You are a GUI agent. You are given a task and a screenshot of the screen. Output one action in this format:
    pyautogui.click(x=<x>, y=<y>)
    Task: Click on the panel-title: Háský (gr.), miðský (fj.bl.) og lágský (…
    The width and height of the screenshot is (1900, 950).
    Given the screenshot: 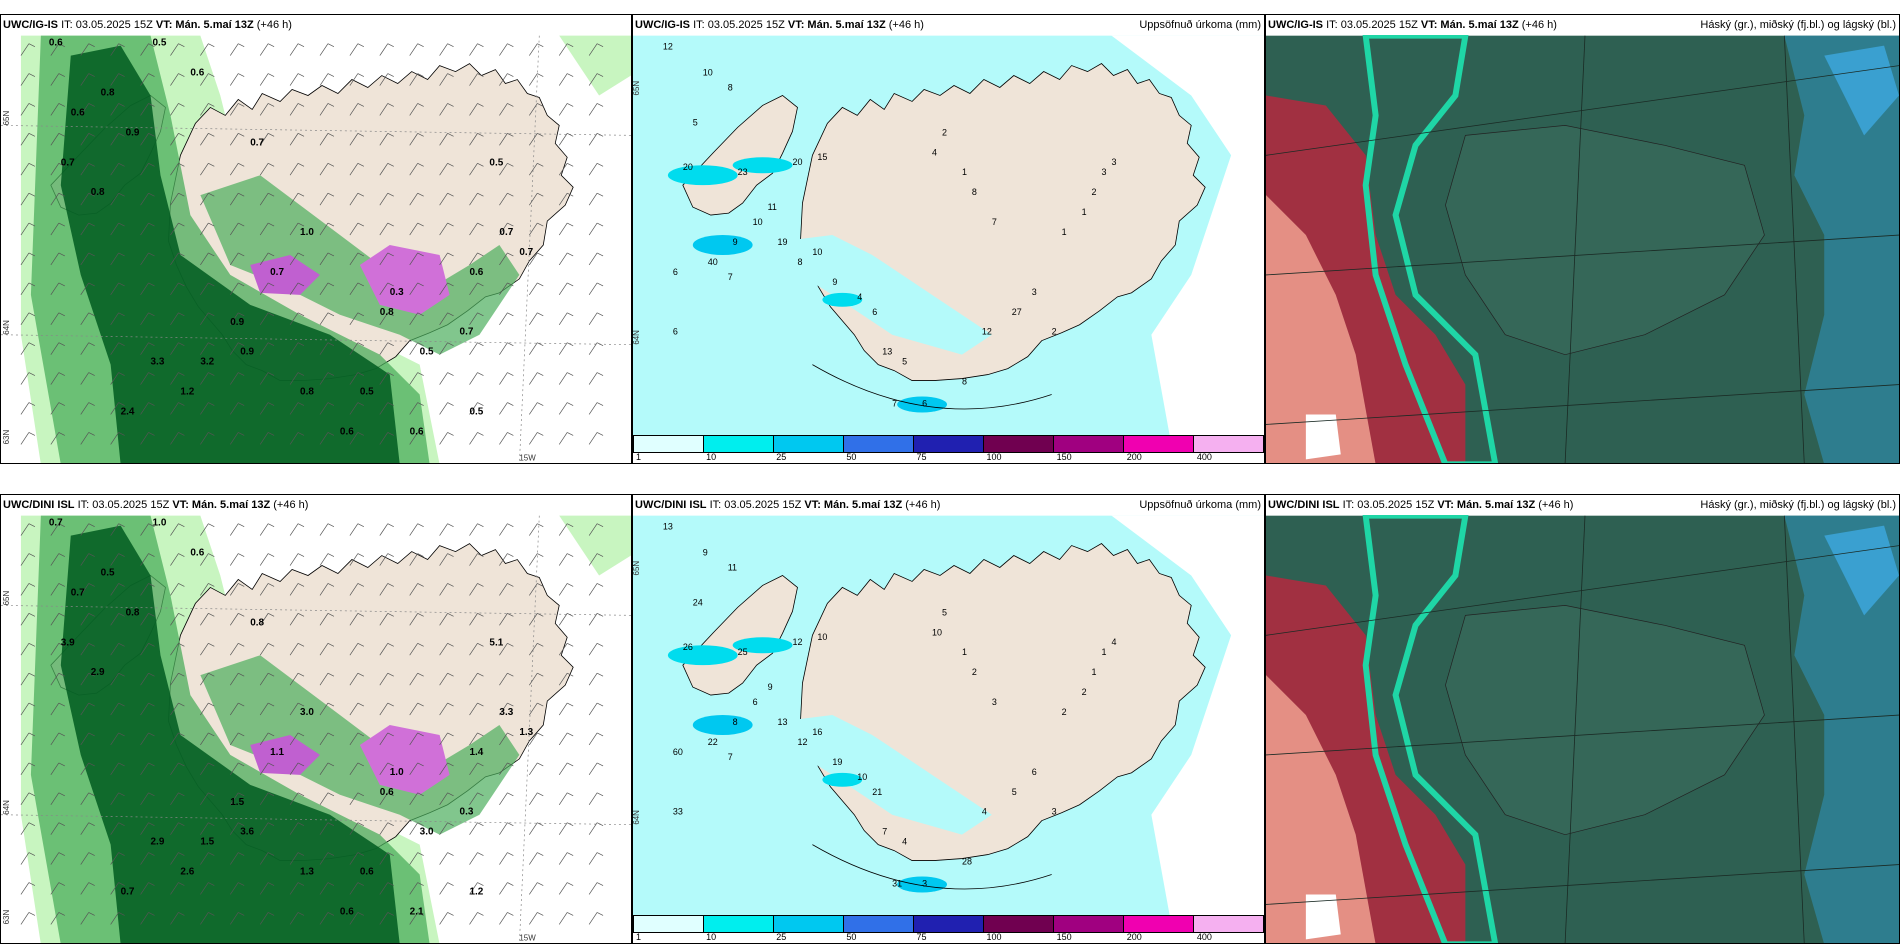 What is the action you would take?
    pyautogui.click(x=1798, y=25)
    